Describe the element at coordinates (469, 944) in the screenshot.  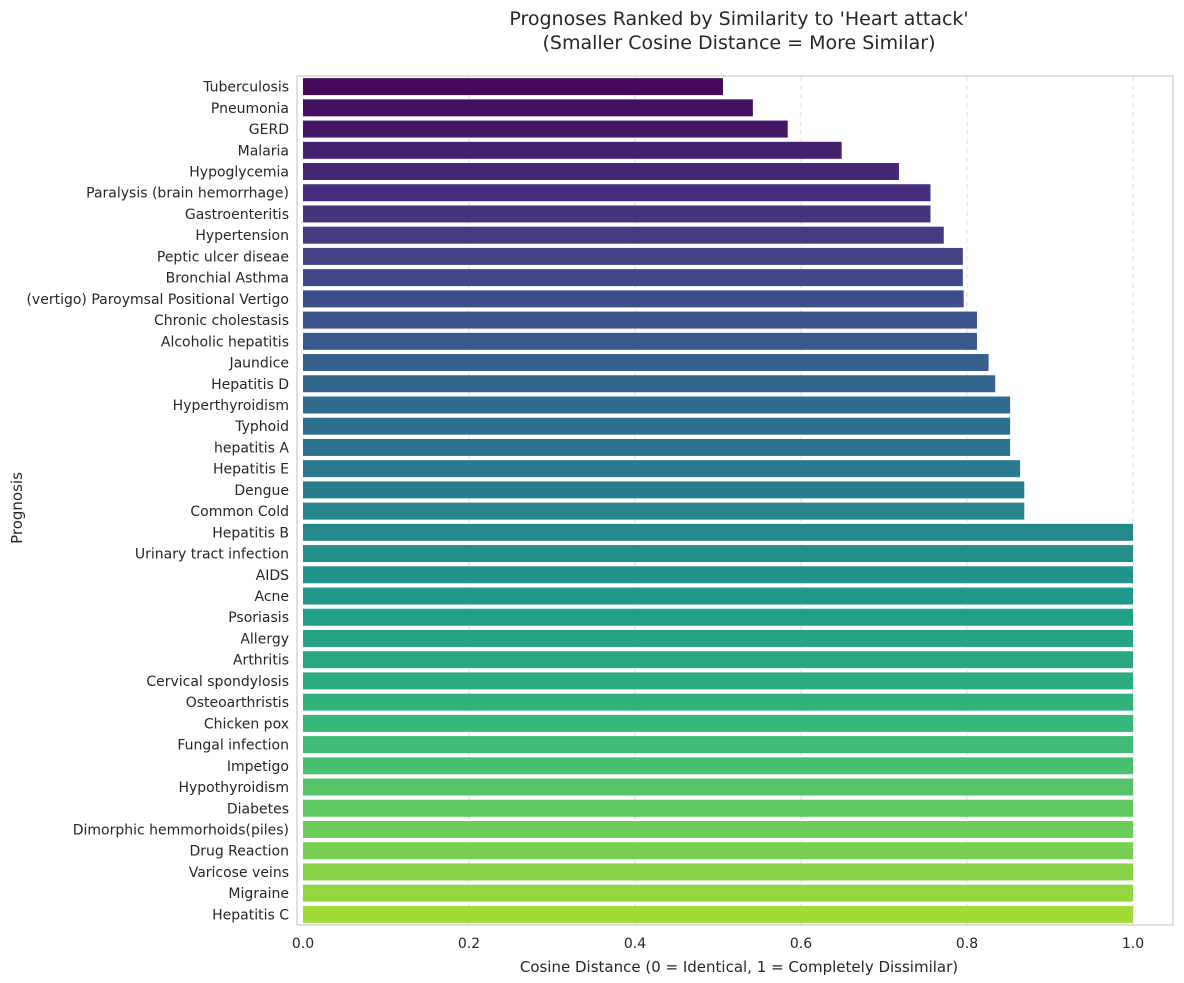
I see `x-tick-label: 0.2` at that location.